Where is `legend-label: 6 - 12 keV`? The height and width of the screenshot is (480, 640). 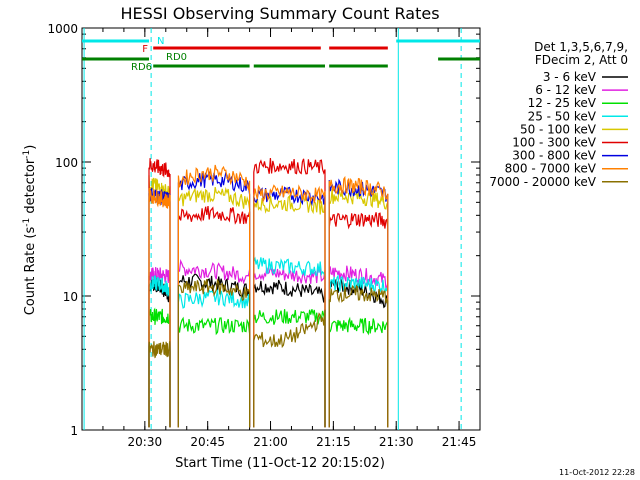
legend-label: 6 - 12 keV is located at coordinates (566, 90).